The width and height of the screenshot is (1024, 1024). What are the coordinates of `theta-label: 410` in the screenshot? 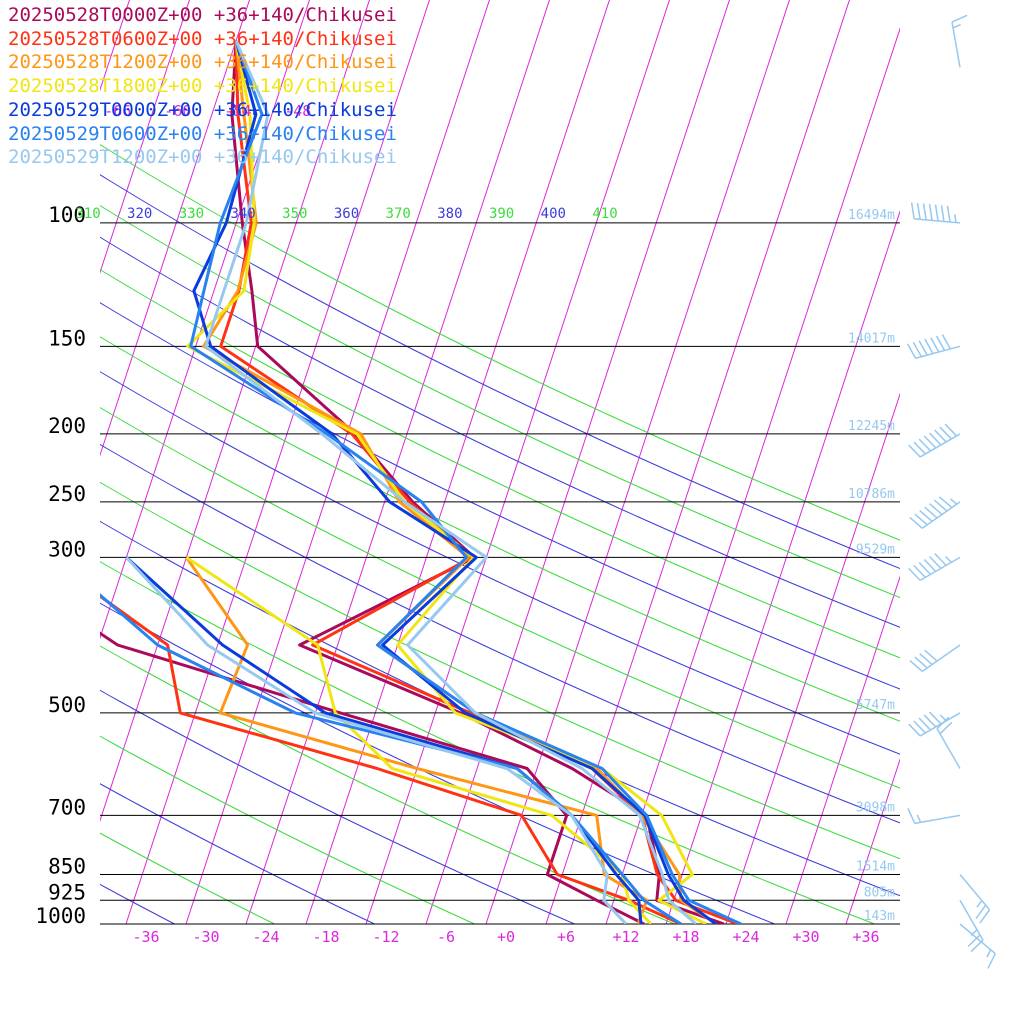 It's located at (604, 214).